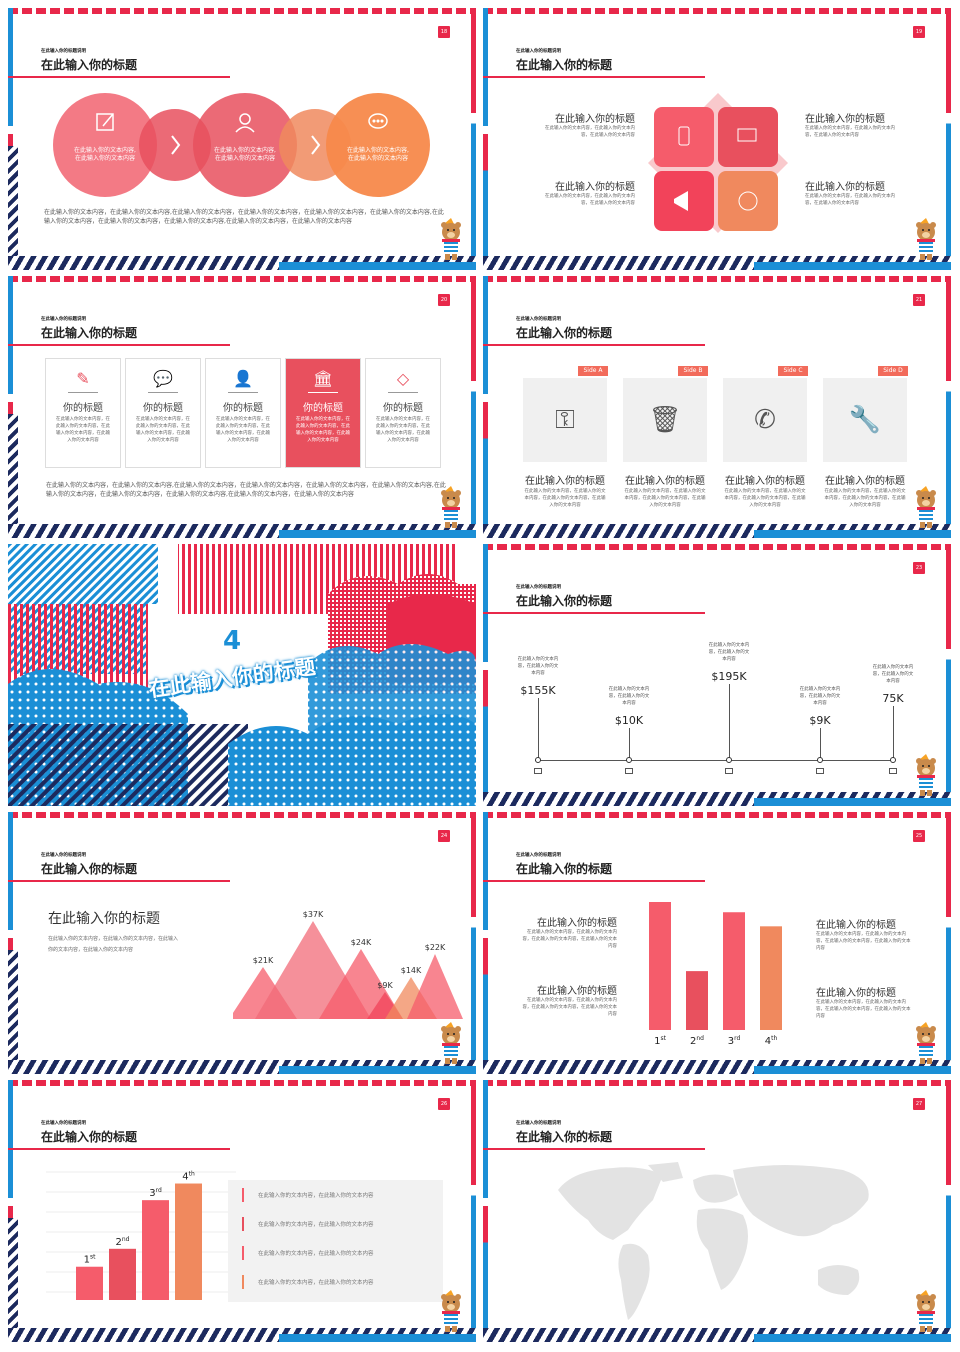 The height and width of the screenshot is (1352, 960). I want to click on slide-27: 27 在此输入你的标题说明 在此输入你的标题, so click(717, 1211).